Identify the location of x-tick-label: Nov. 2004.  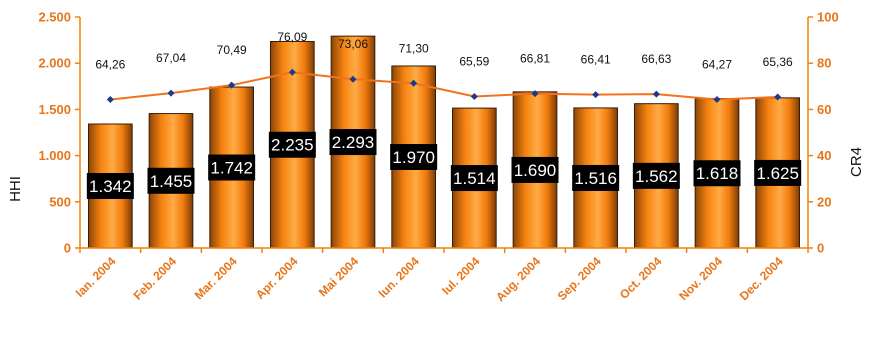
(700, 278).